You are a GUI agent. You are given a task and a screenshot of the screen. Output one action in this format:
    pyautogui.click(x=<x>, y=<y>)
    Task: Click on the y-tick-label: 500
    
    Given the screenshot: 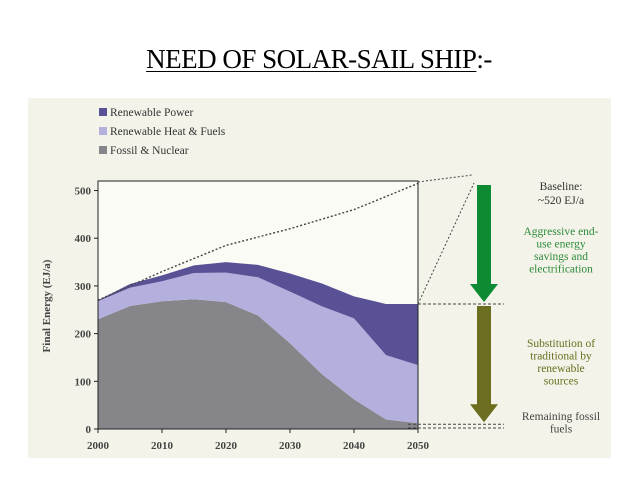 What is the action you would take?
    pyautogui.click(x=83, y=192)
    